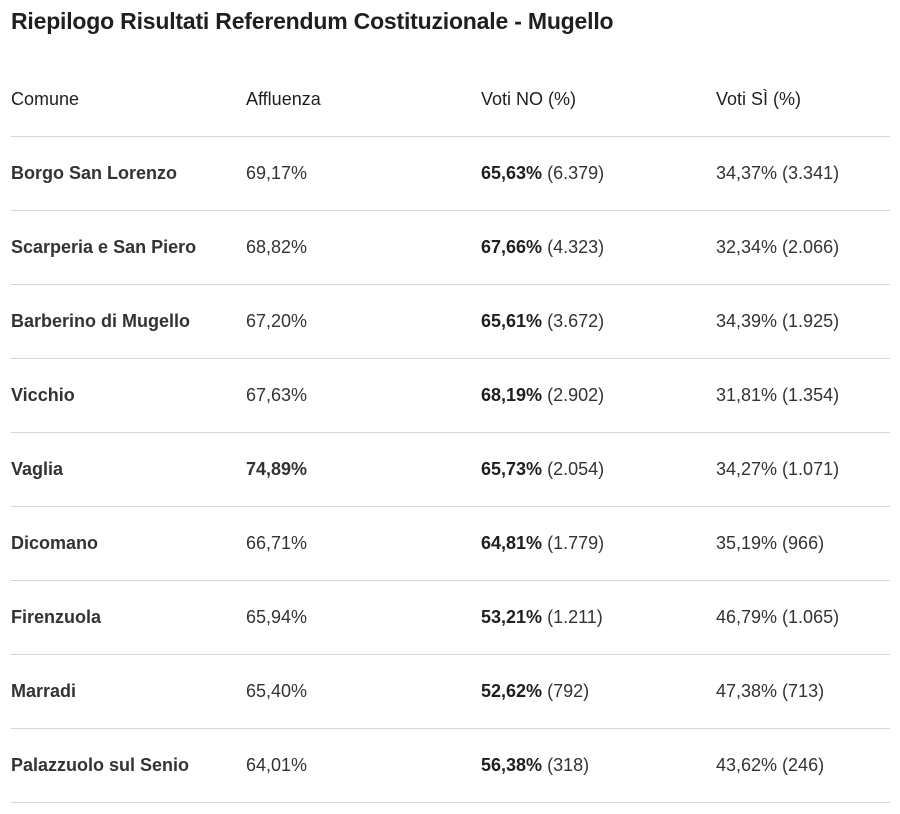 The image size is (900, 814). I want to click on cell-affluenza: 69,17%, so click(363, 173).